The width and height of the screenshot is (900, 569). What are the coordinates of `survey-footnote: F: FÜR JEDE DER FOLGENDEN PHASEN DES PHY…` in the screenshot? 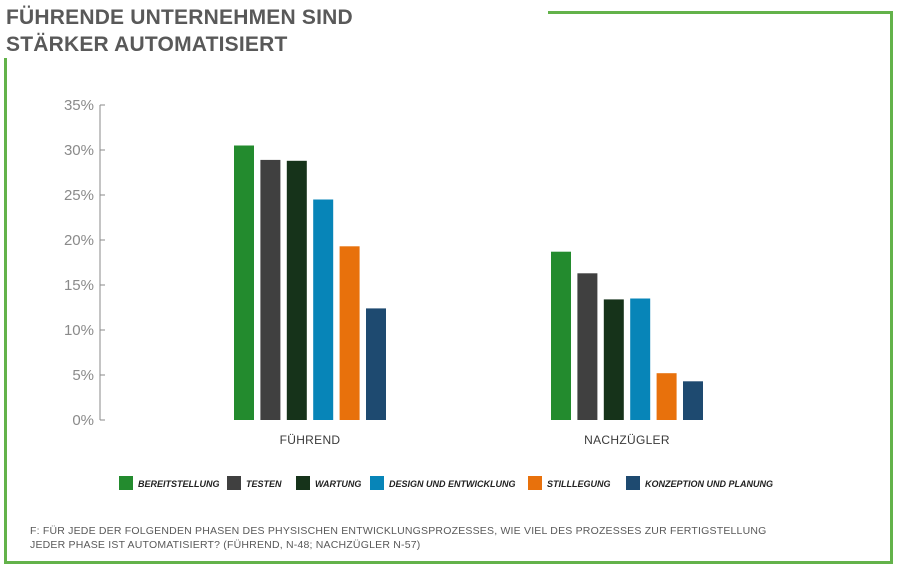 It's located at (450, 538).